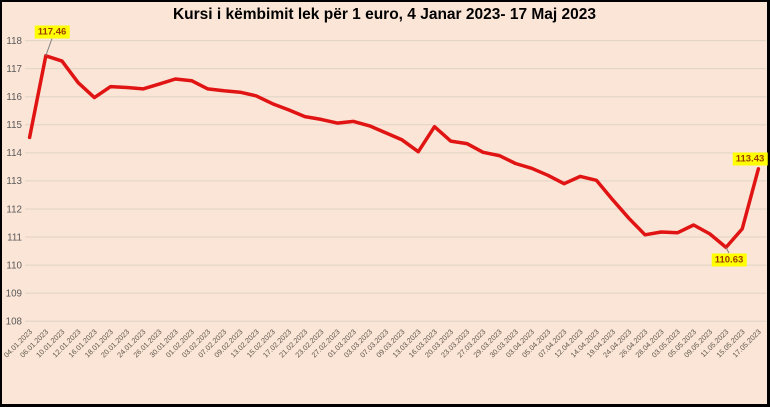 Image resolution: width=770 pixels, height=407 pixels. What do you see at coordinates (14, 293) in the screenshot?
I see `y-axis-tick-label: 109` at bounding box center [14, 293].